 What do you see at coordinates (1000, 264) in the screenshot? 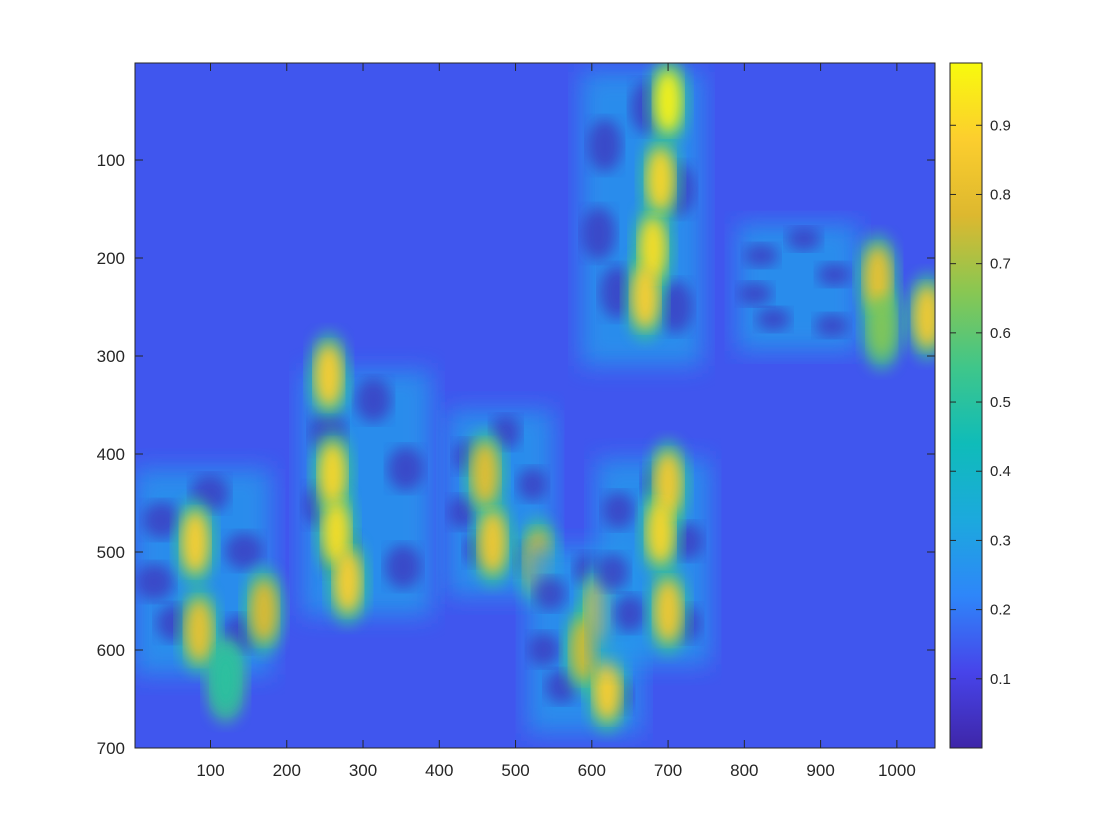
I see `colorbar-tick-label: 0.7` at bounding box center [1000, 264].